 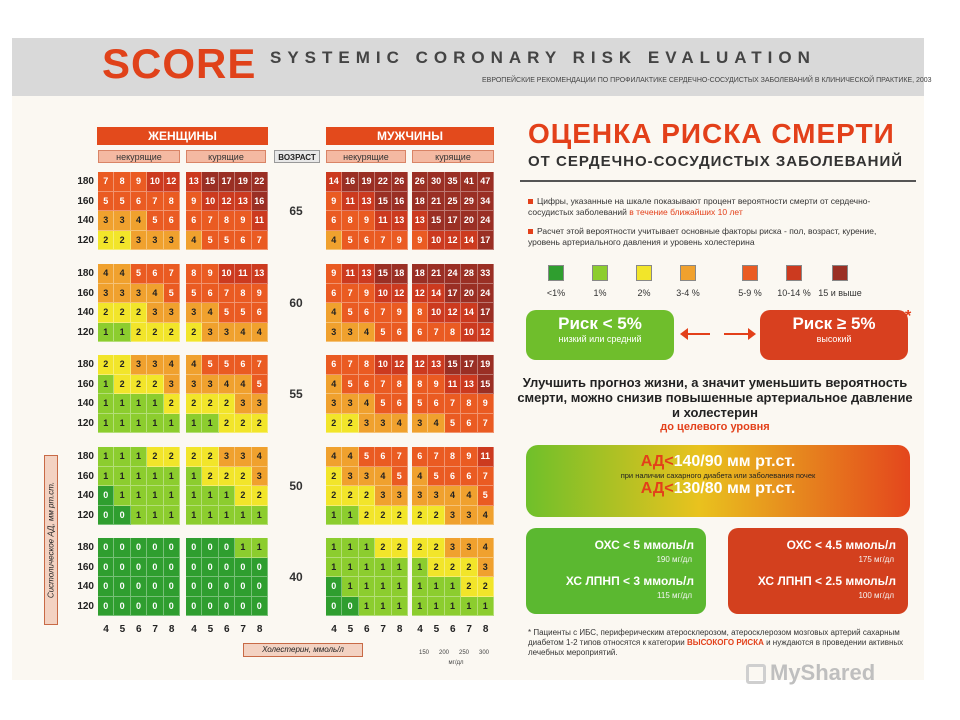 I want to click on risk-grid-men_ns-55: 6 7 8 10 12 4 5 6 7 8 3 3 4 5 6 2 2 3 3 4, so click(x=367, y=394).